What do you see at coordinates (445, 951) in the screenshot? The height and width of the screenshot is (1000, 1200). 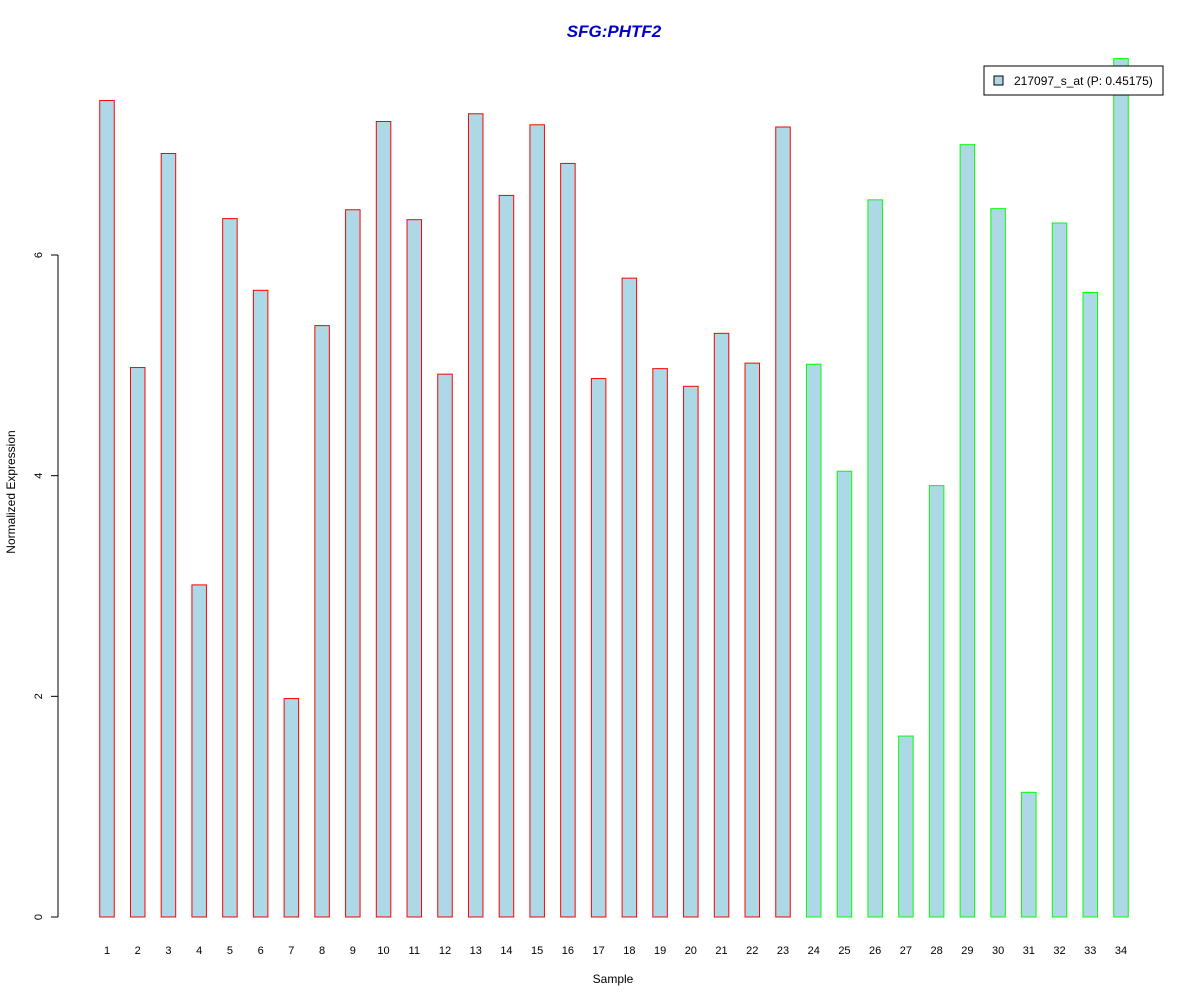 I see `x-tick-label: 12` at bounding box center [445, 951].